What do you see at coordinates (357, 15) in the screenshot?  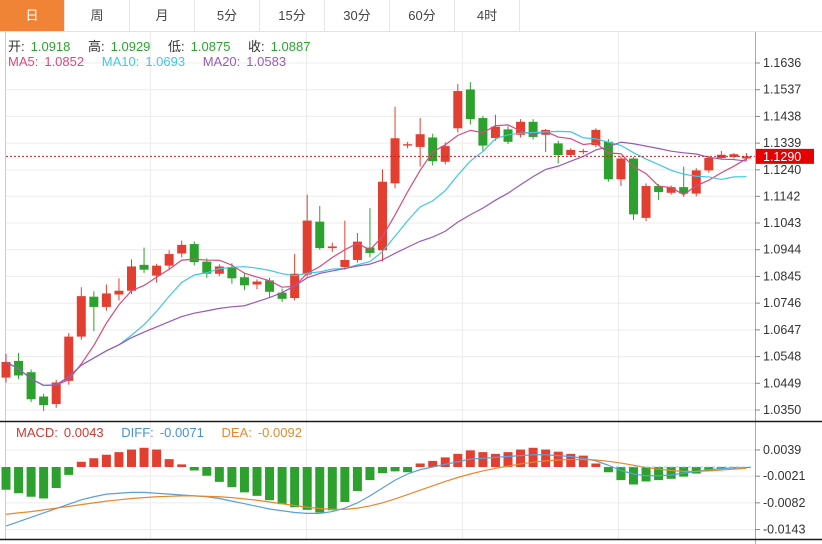 I see `tab-30min: 30分` at bounding box center [357, 15].